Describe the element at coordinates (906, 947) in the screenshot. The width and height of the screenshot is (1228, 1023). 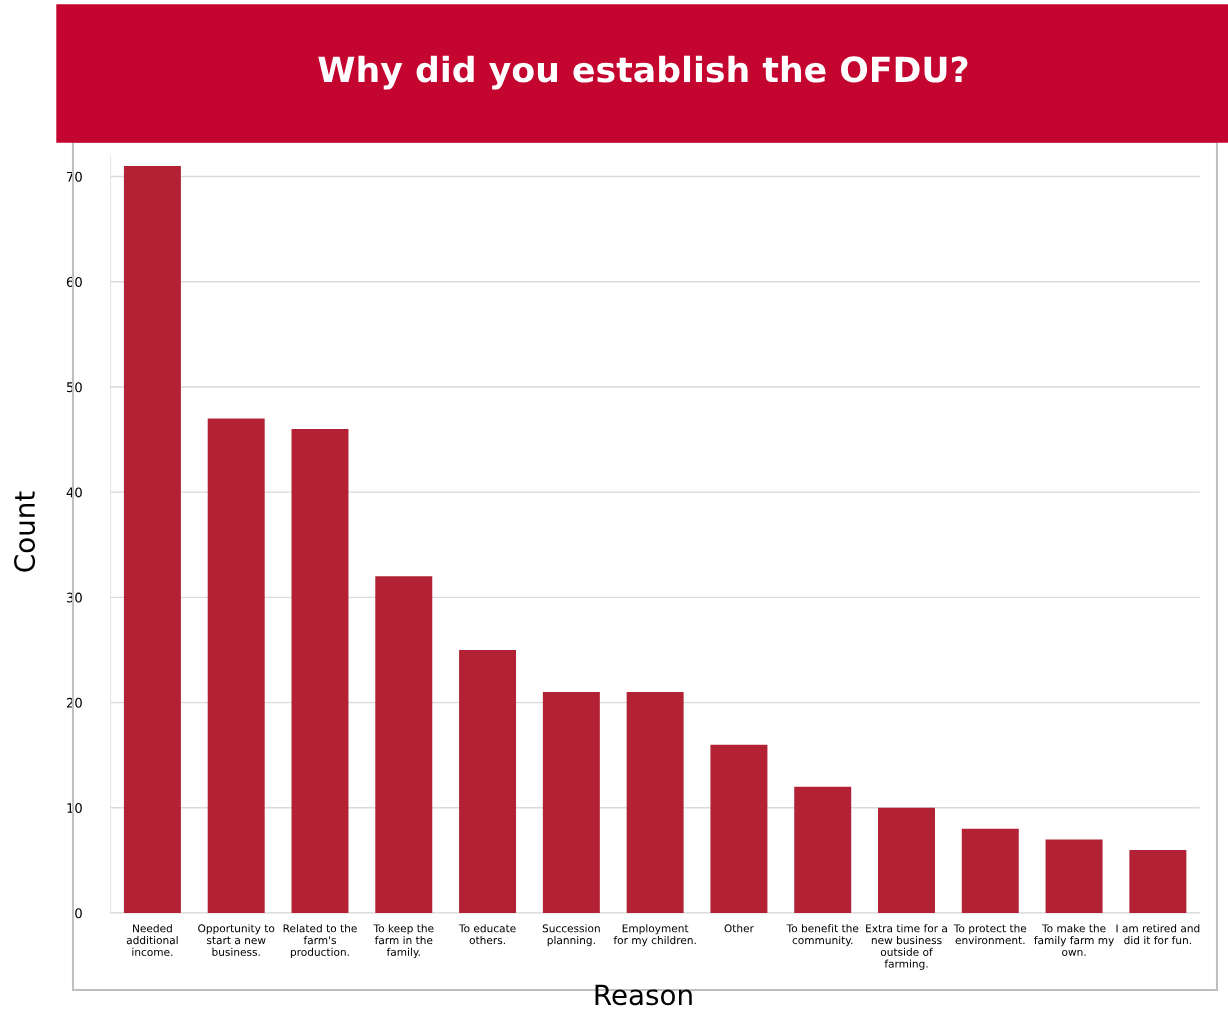
I see `x-tick-label: Extra time for a new business outside of farming.` at that location.